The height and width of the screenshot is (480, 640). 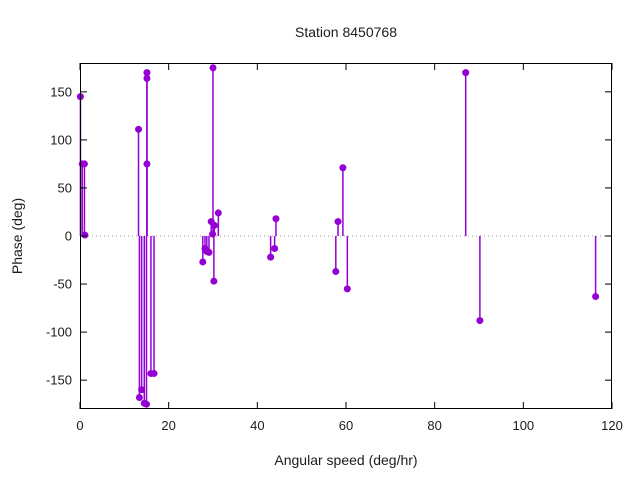 What do you see at coordinates (523, 425) in the screenshot?
I see `x-tick-label: 100` at bounding box center [523, 425].